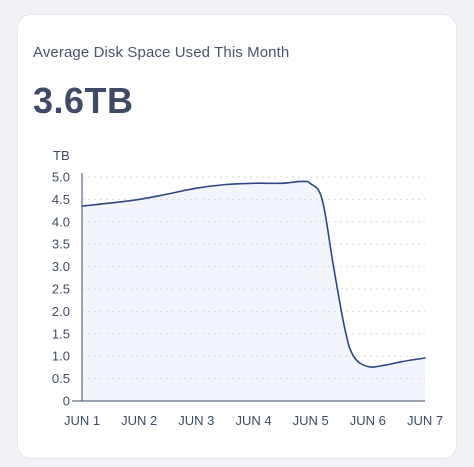 The image size is (474, 467). Describe the element at coordinates (83, 100) in the screenshot. I see `average-value: 3.6TB` at that location.